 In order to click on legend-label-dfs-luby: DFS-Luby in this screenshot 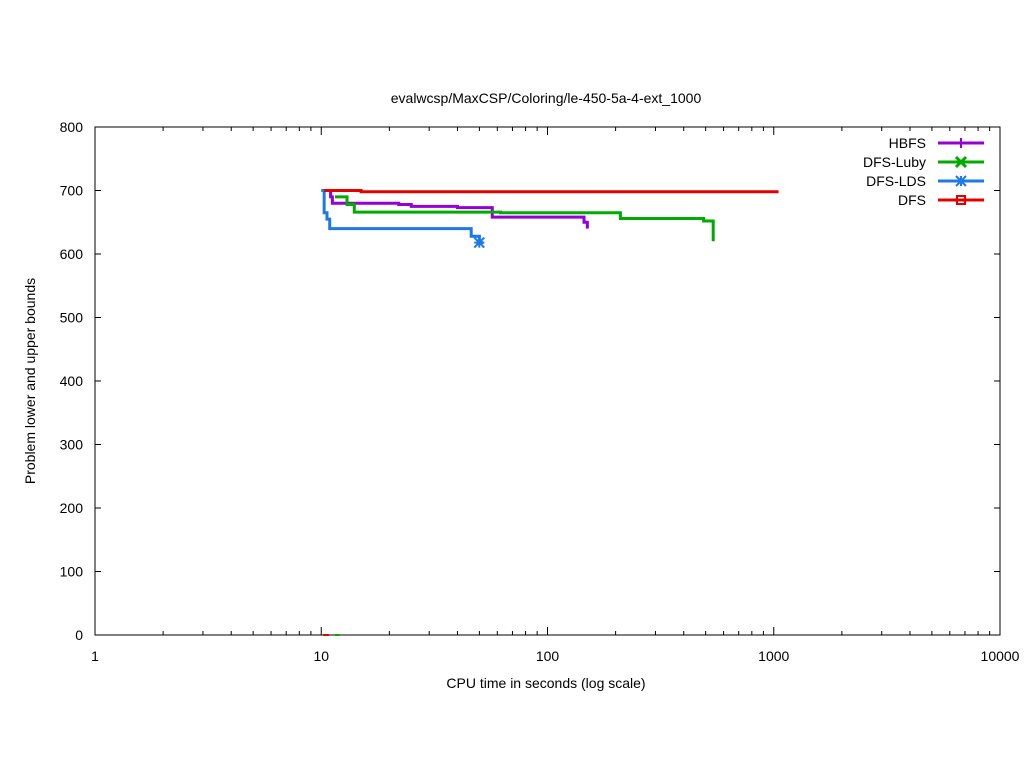, I will do `click(894, 162)`.